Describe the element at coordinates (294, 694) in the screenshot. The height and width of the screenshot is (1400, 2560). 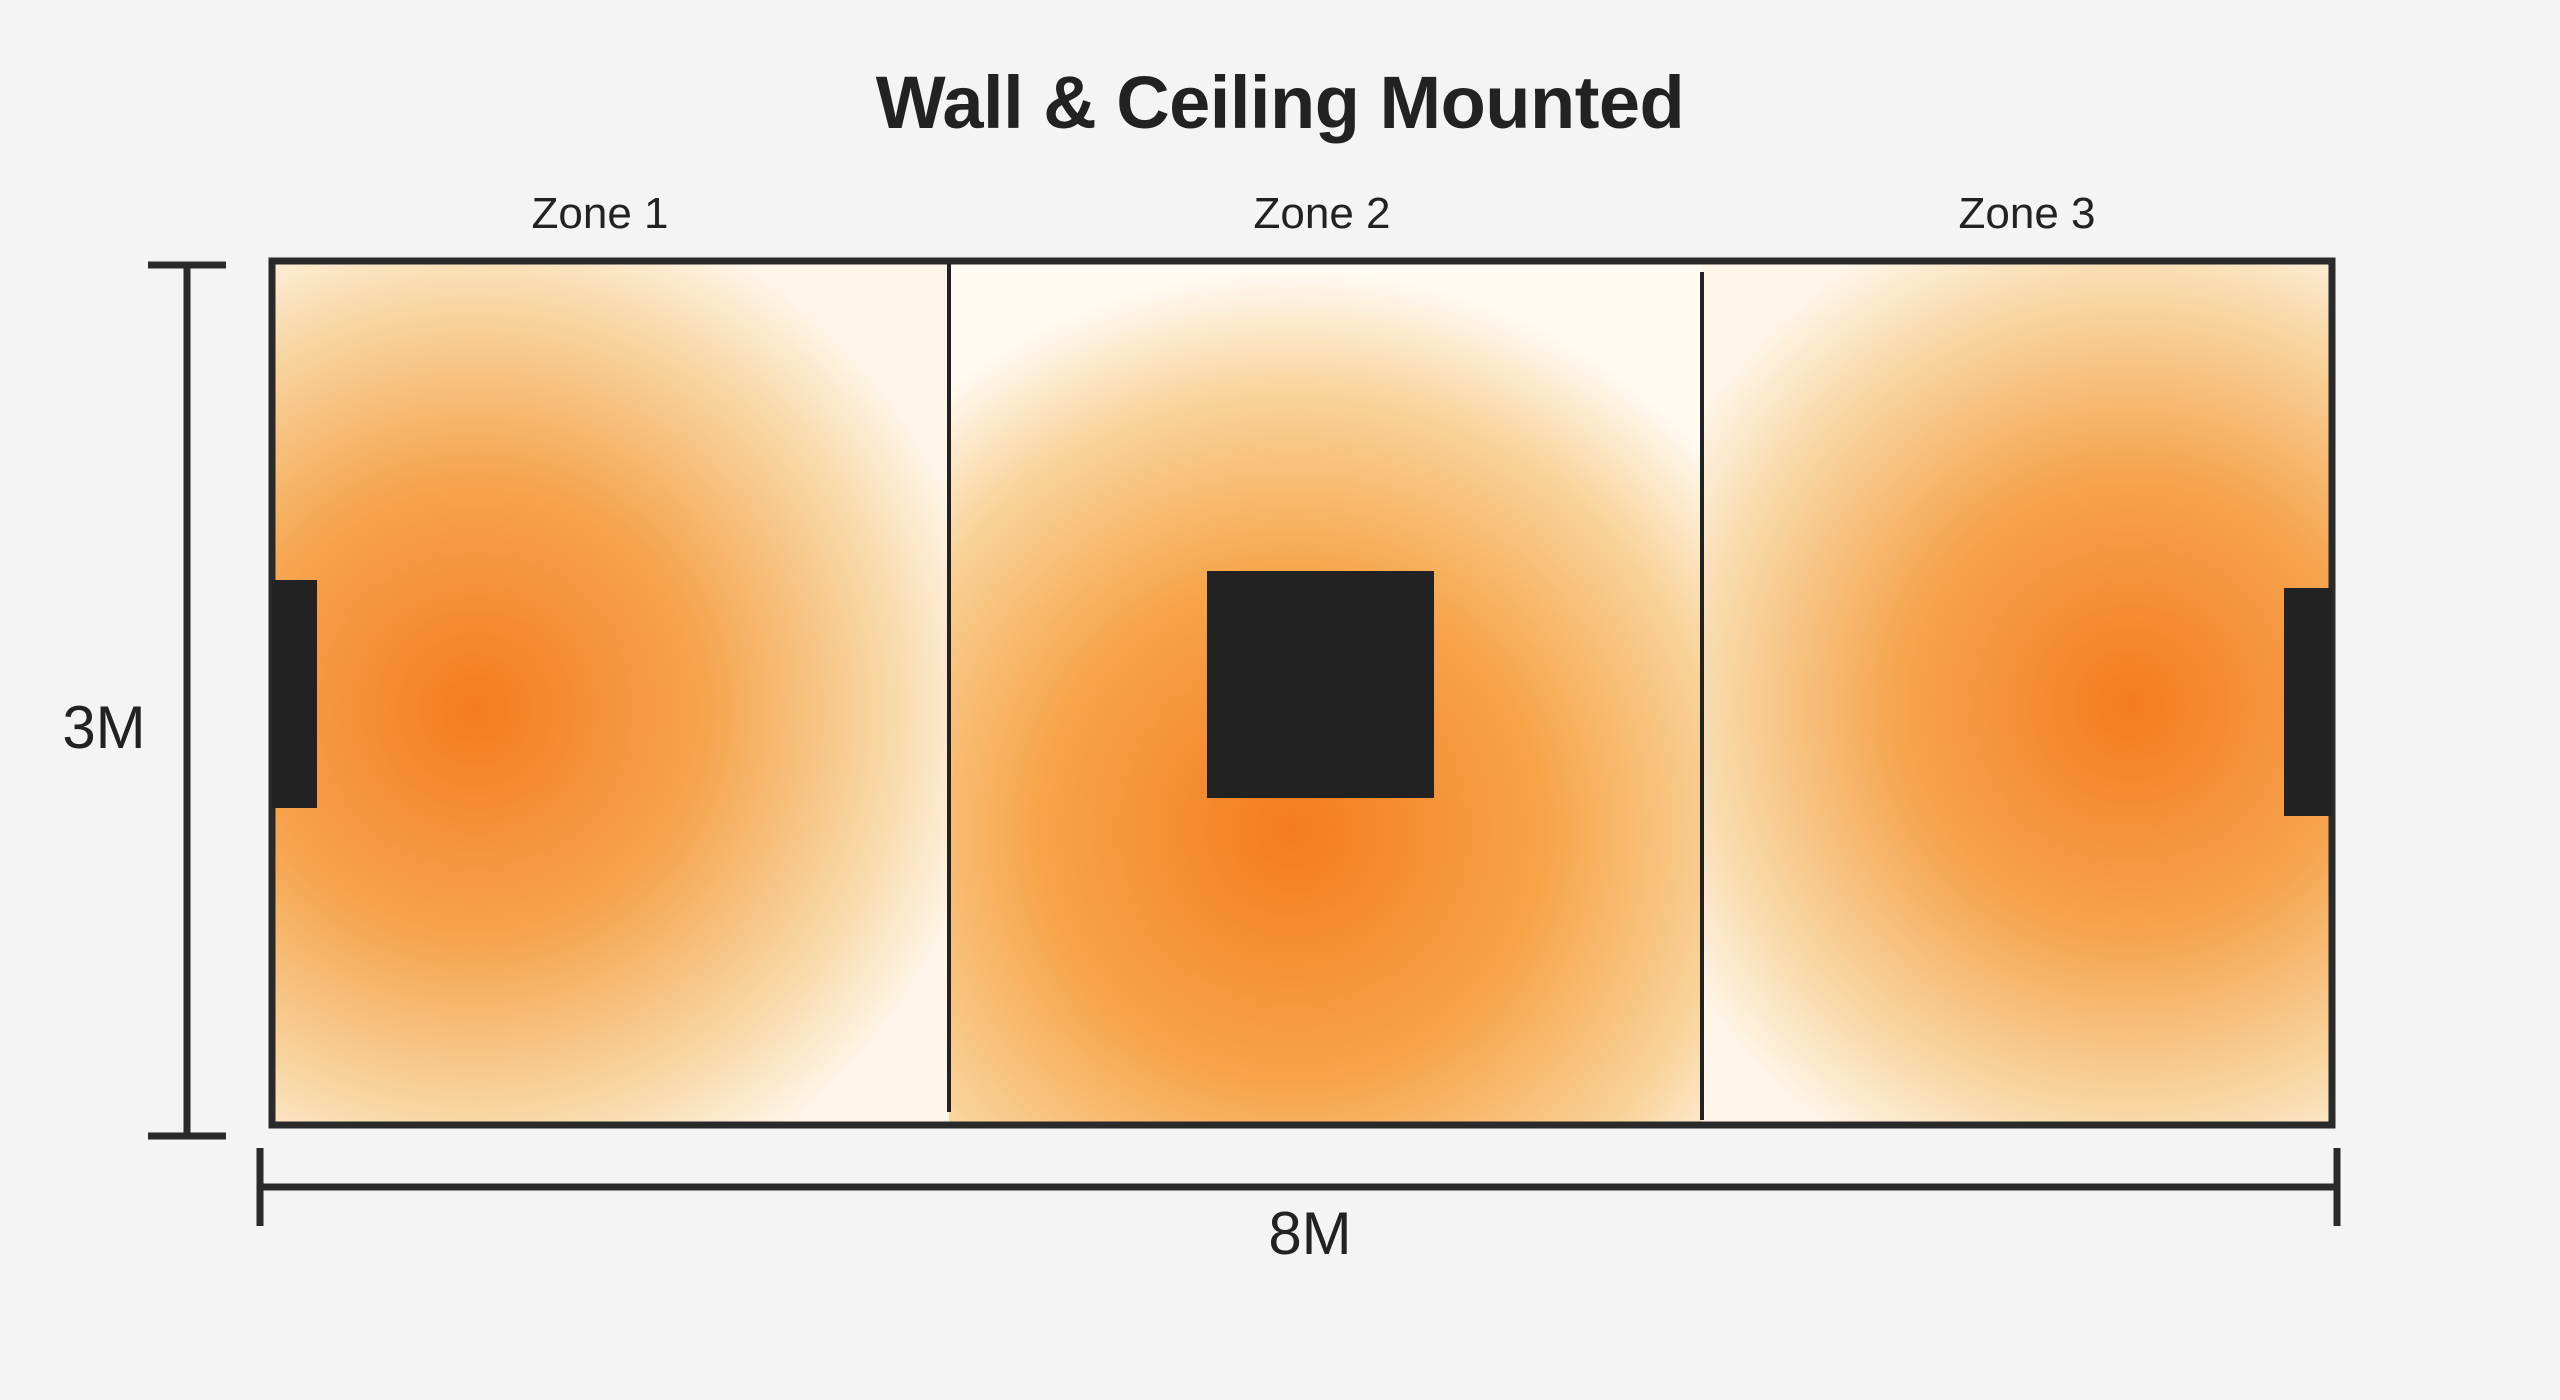
I see `wall-heater-left` at that location.